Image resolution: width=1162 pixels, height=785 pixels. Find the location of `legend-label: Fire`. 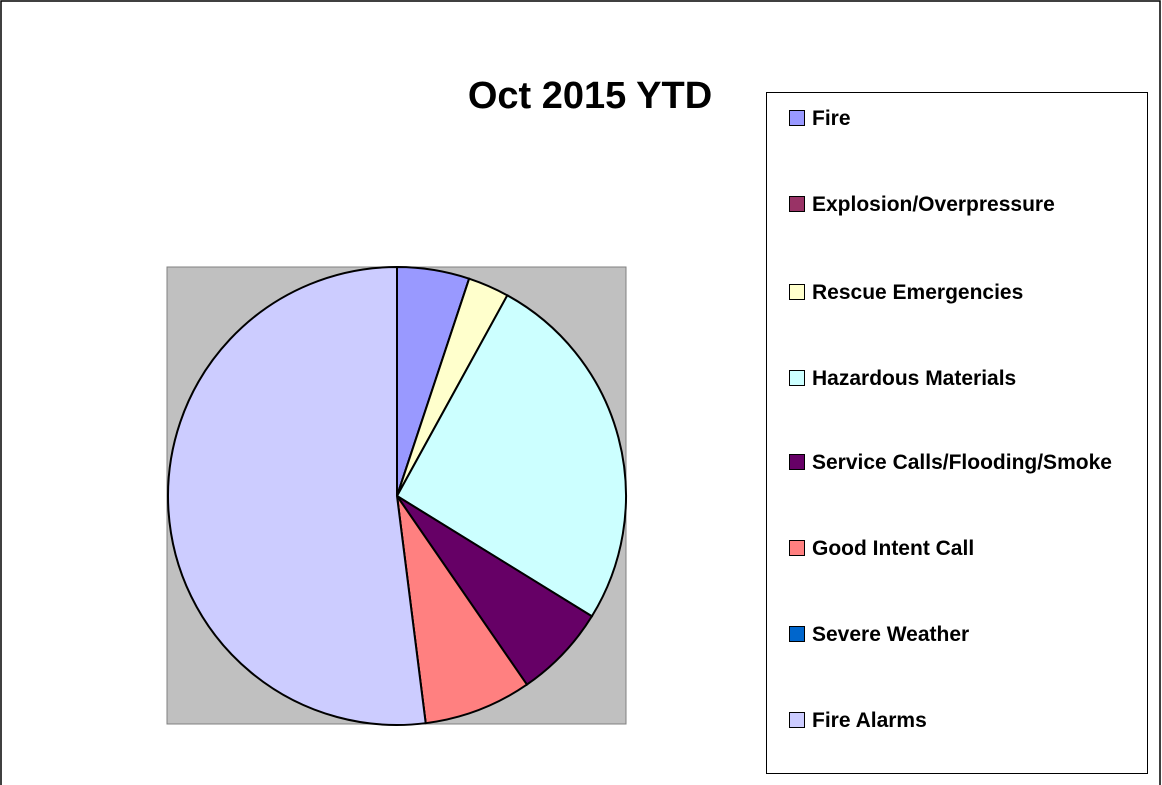

legend-label: Fire is located at coordinates (831, 118).